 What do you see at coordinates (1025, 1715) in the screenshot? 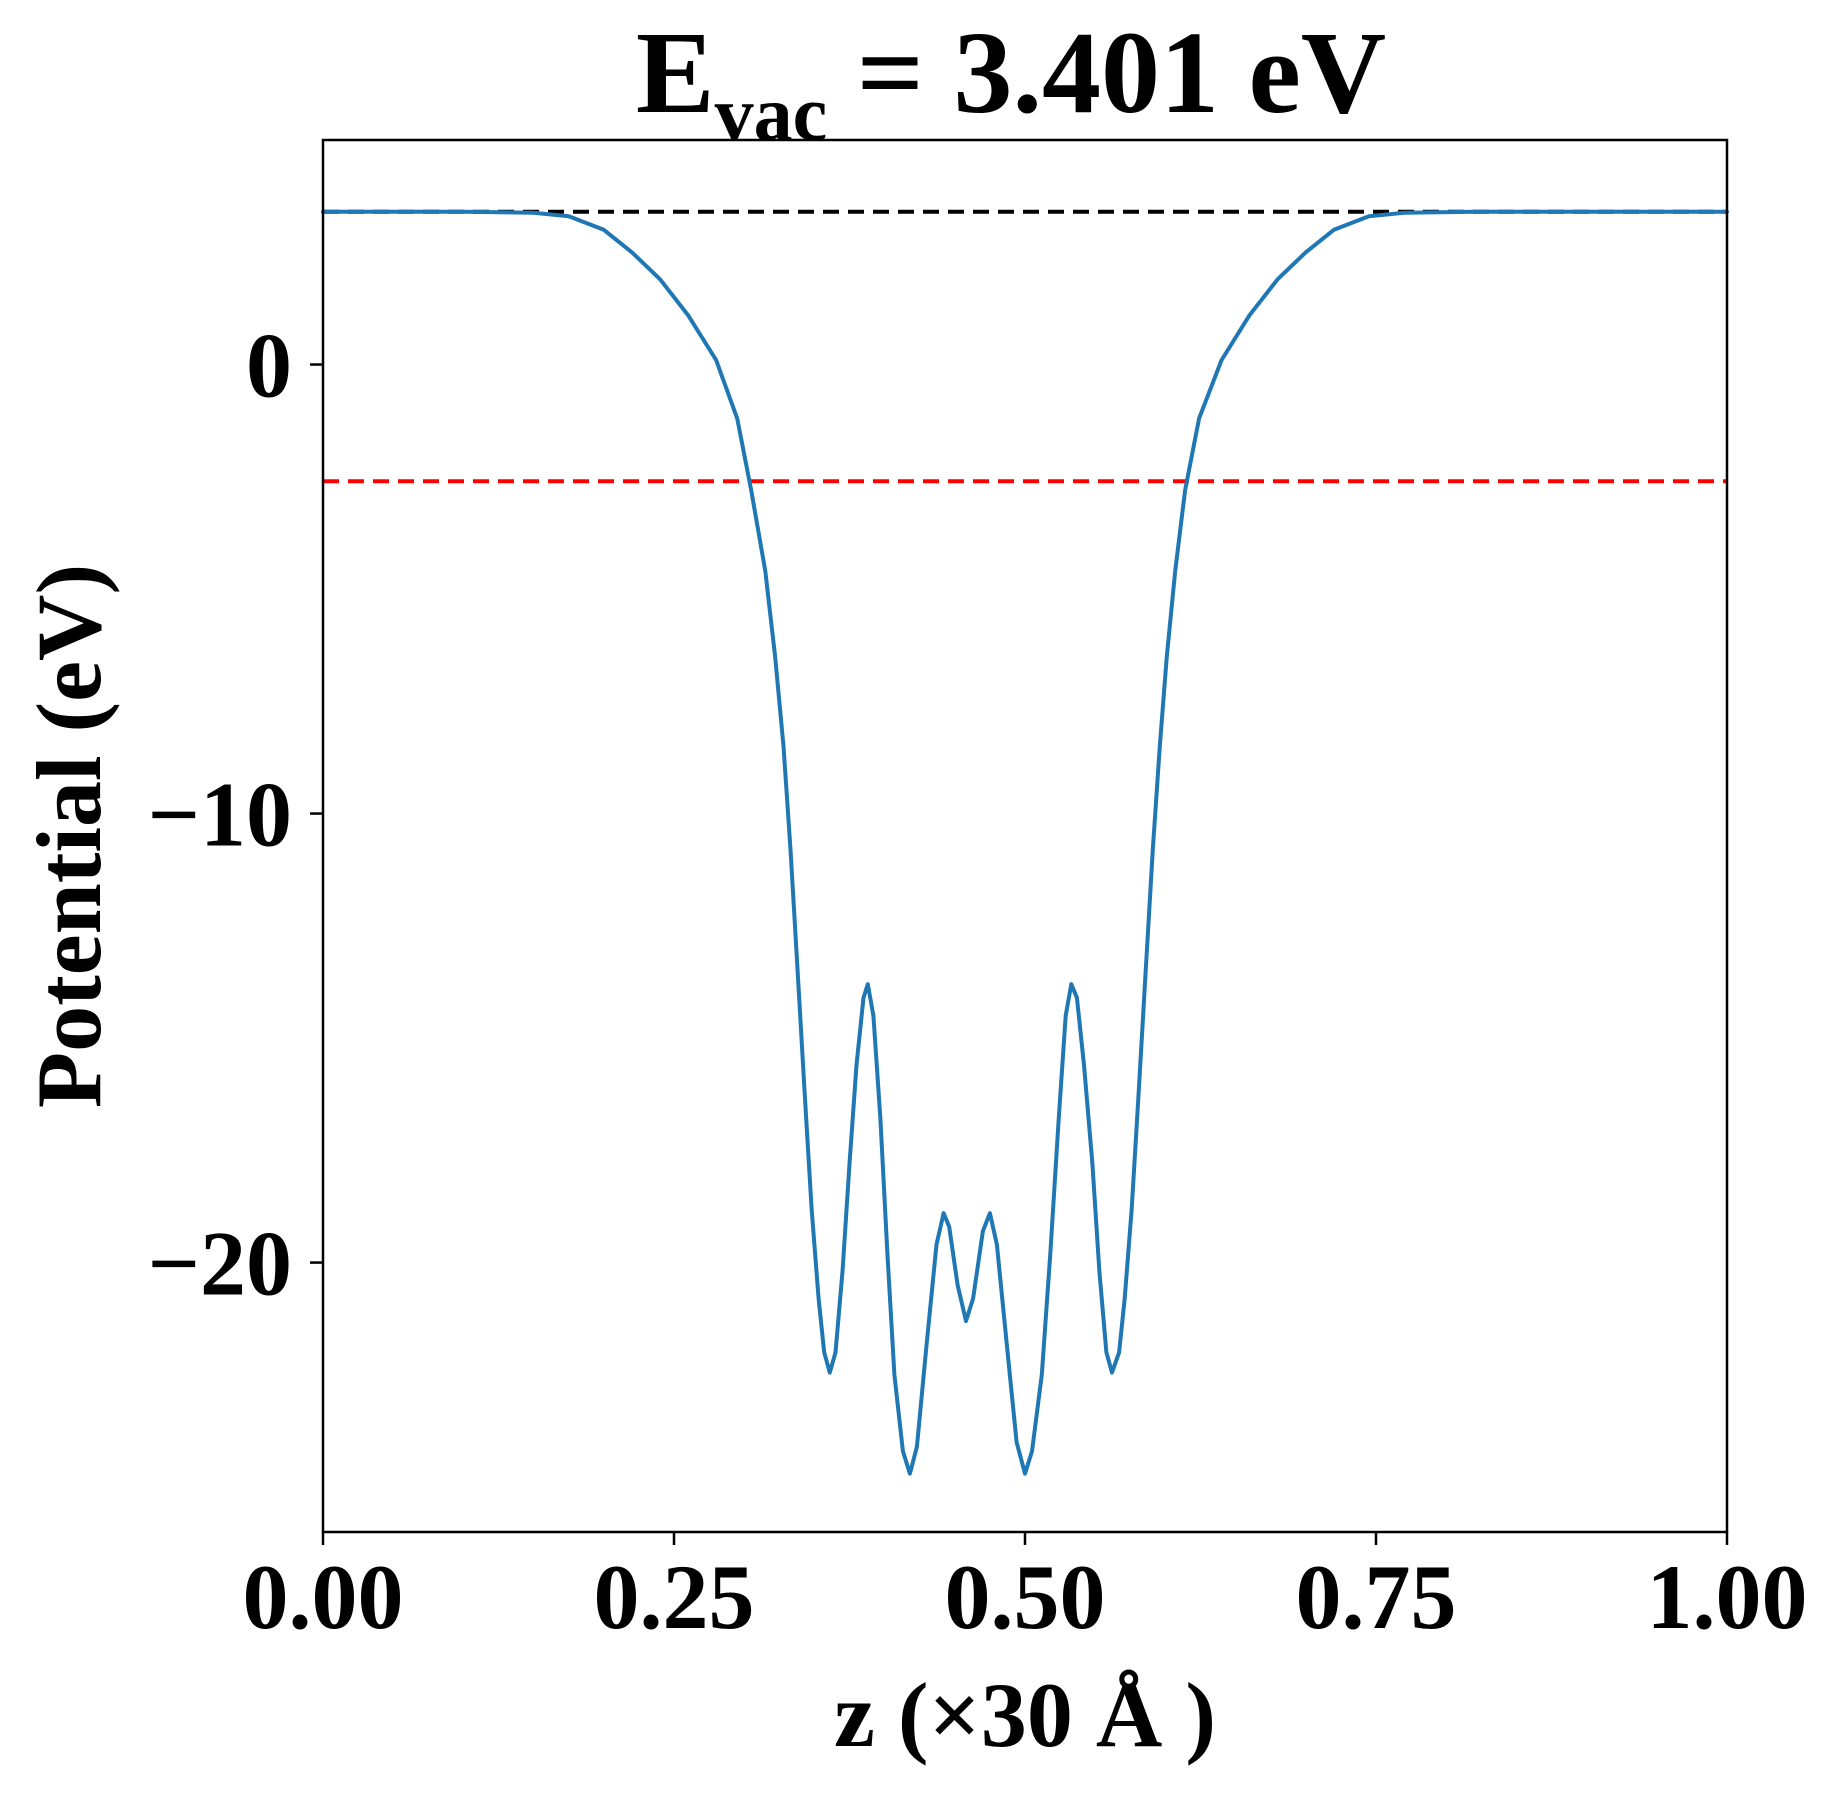
I see `x-axis-label: z (×30 Å )` at bounding box center [1025, 1715].